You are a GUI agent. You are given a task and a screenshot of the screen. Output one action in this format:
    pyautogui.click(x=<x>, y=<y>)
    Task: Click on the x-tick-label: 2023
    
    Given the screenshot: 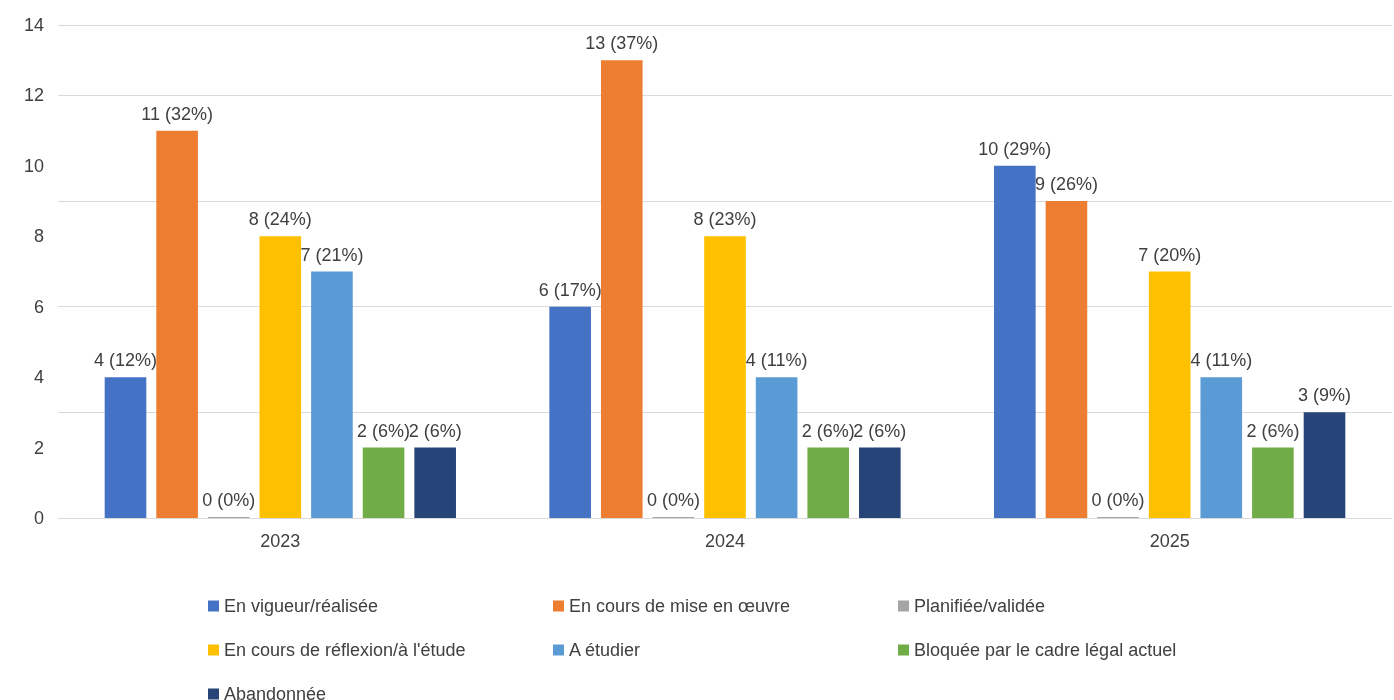 What is the action you would take?
    pyautogui.click(x=280, y=541)
    